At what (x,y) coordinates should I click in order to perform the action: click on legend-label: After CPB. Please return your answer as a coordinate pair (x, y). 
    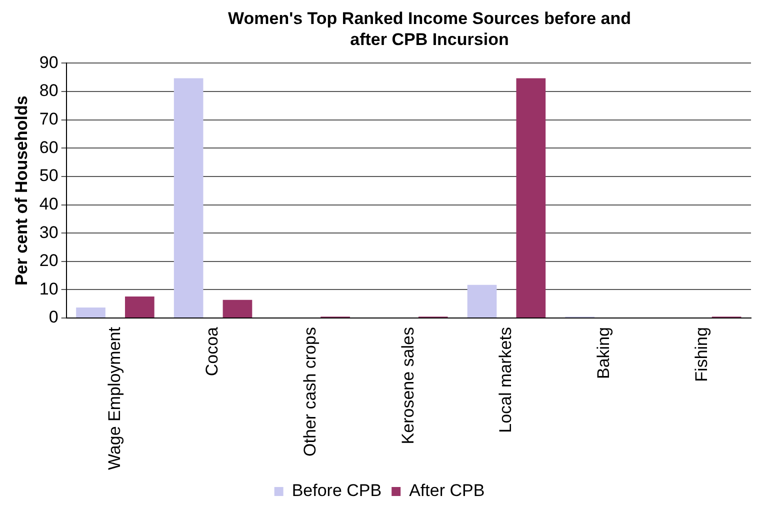
    Looking at the image, I should click on (447, 490).